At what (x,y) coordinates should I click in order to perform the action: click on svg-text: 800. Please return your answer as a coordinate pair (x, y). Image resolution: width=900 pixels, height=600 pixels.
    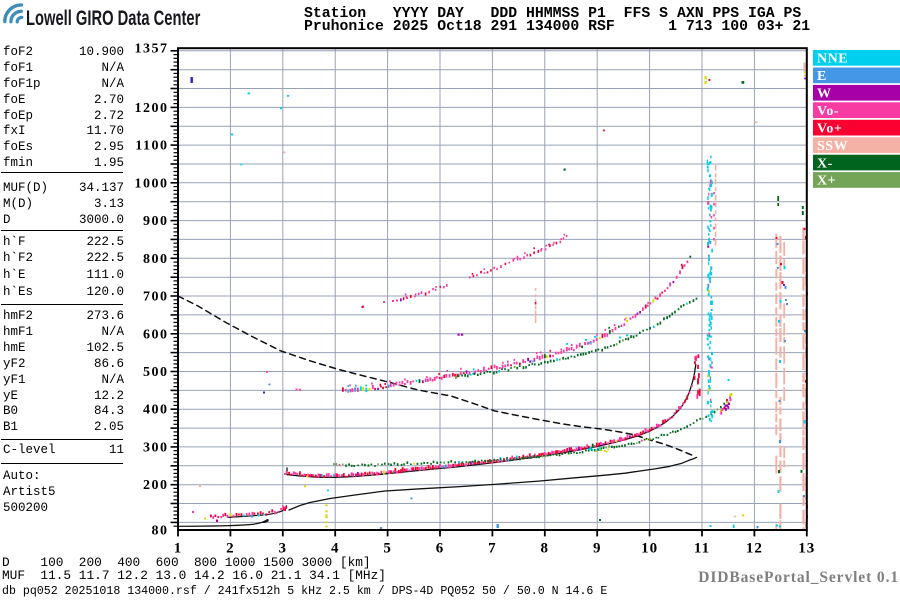
    Looking at the image, I should click on (156, 259).